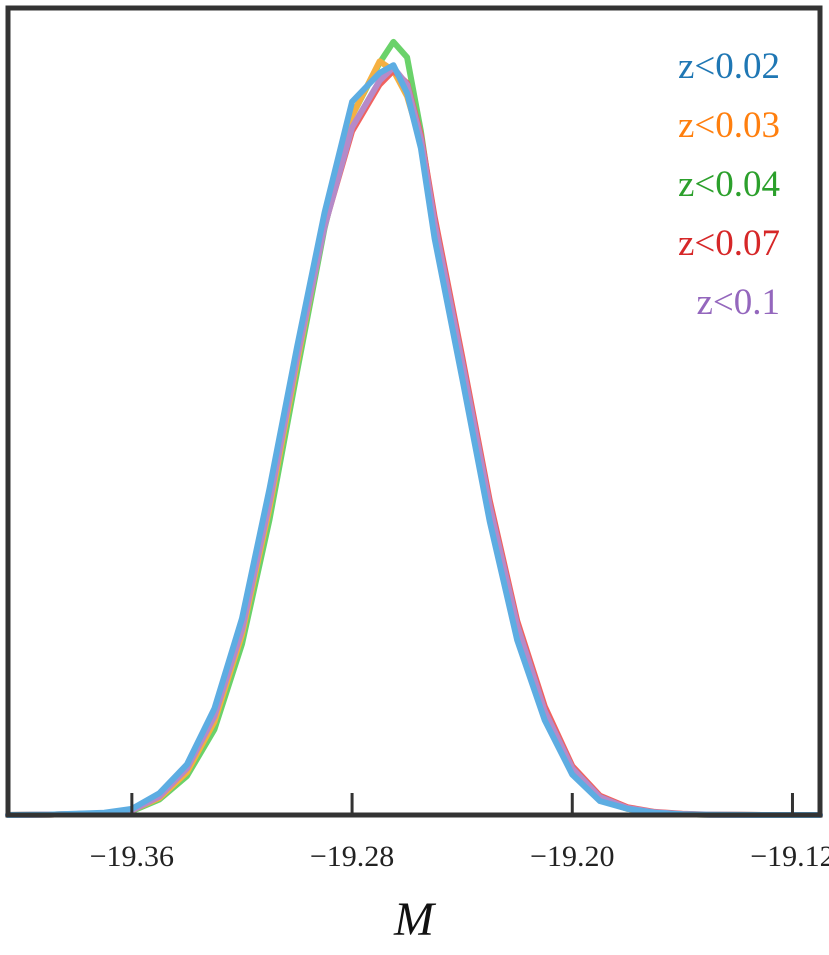 The height and width of the screenshot is (955, 829). I want to click on legend-entry-z<0.1: z<0.1, so click(738, 302).